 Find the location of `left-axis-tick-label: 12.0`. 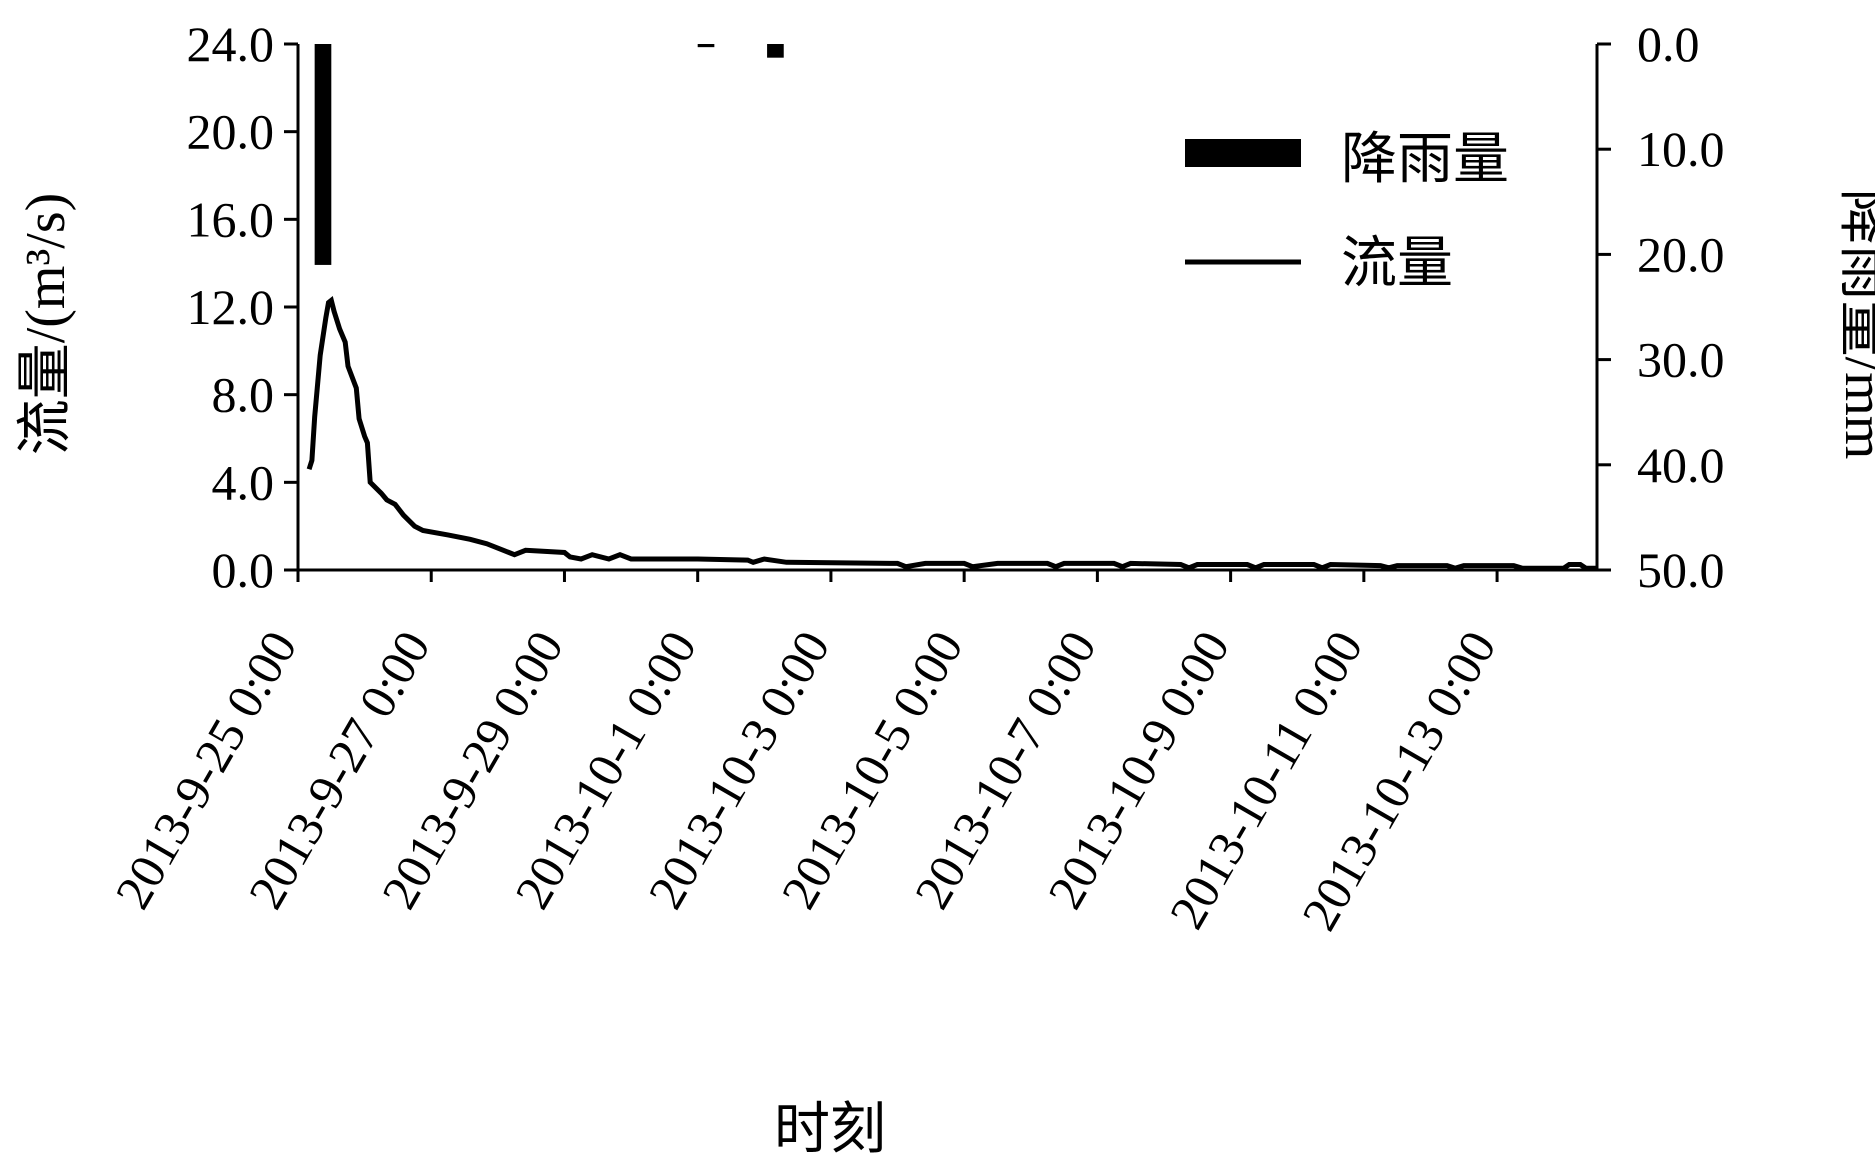

left-axis-tick-label: 12.0 is located at coordinates (231, 307).